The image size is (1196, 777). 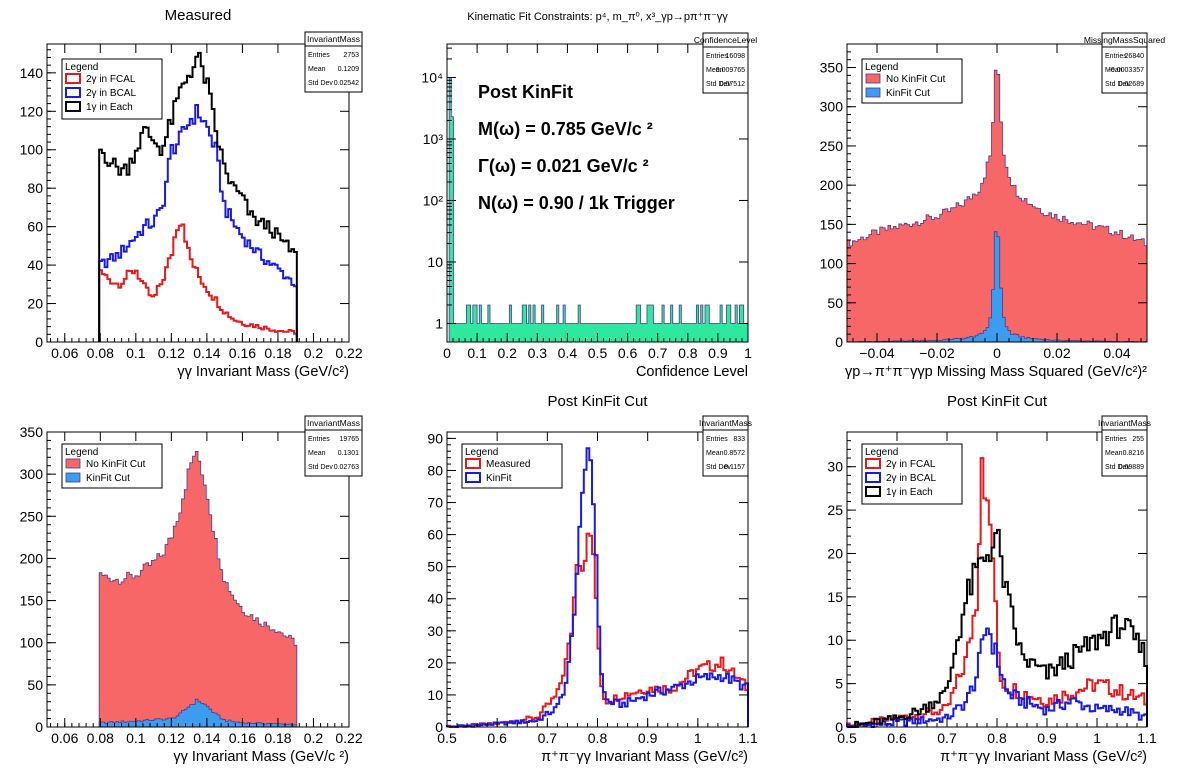 I want to click on y-tick-label: 60, so click(x=435, y=535).